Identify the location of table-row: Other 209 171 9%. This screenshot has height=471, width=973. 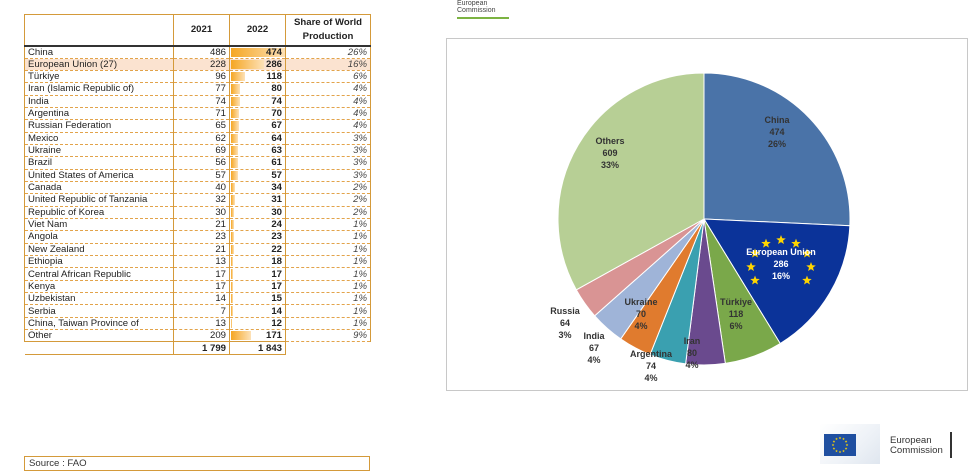
(197, 336).